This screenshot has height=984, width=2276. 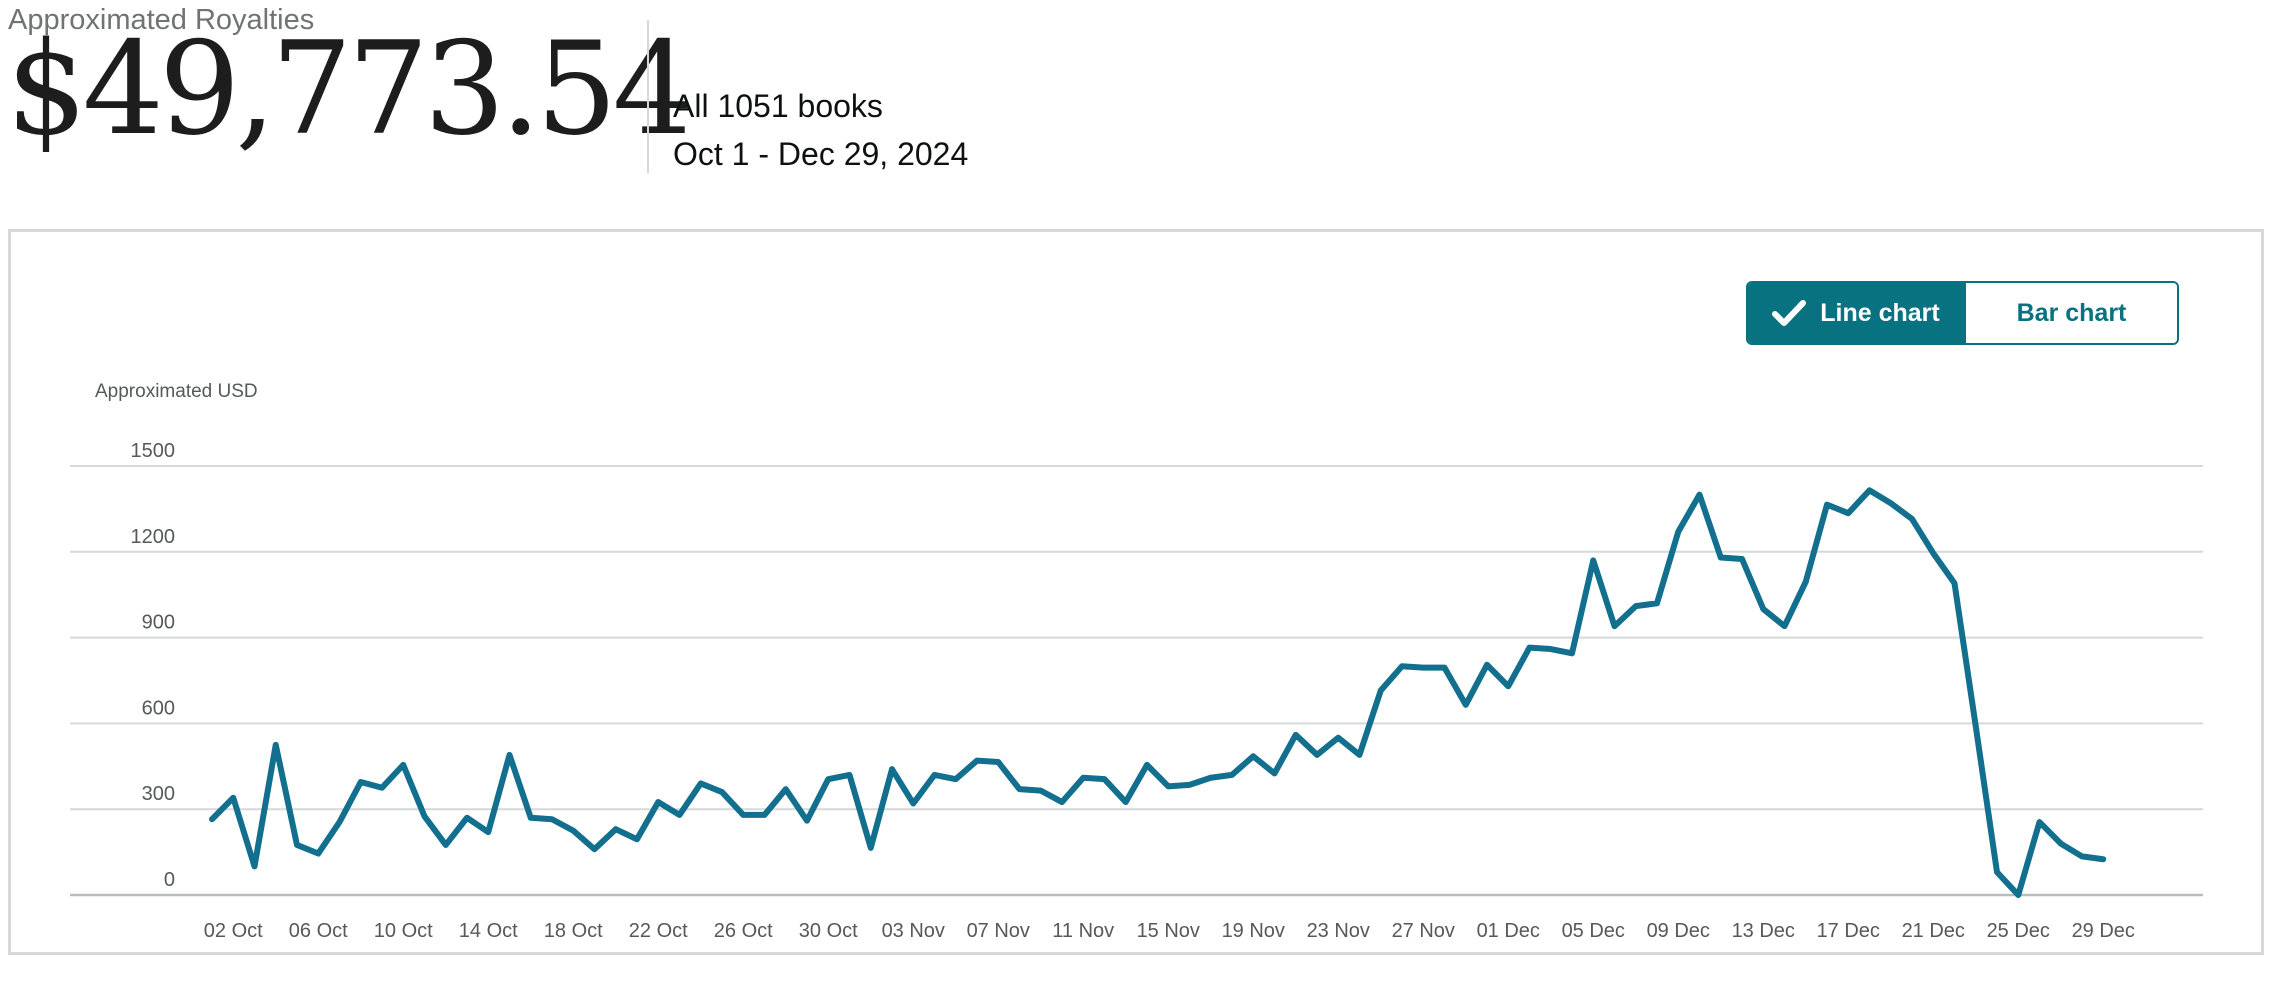 What do you see at coordinates (778, 106) in the screenshot?
I see `books-label: All 1051 books` at bounding box center [778, 106].